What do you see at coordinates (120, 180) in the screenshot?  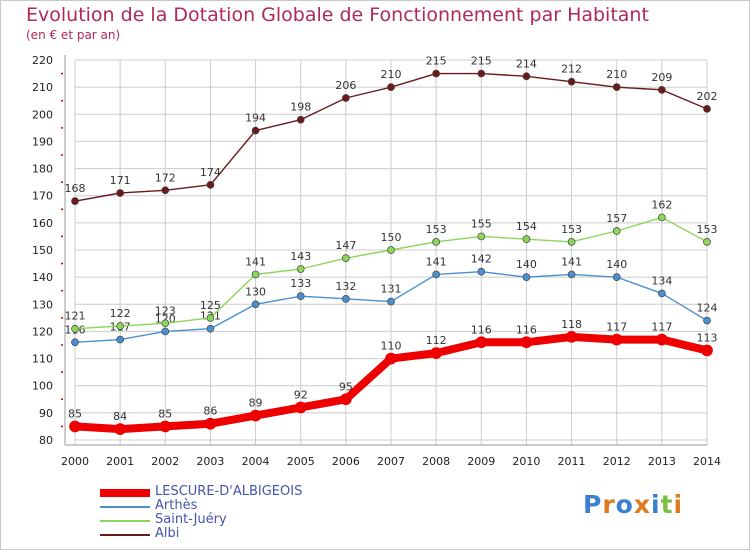 I see `data-label-albi: 171` at bounding box center [120, 180].